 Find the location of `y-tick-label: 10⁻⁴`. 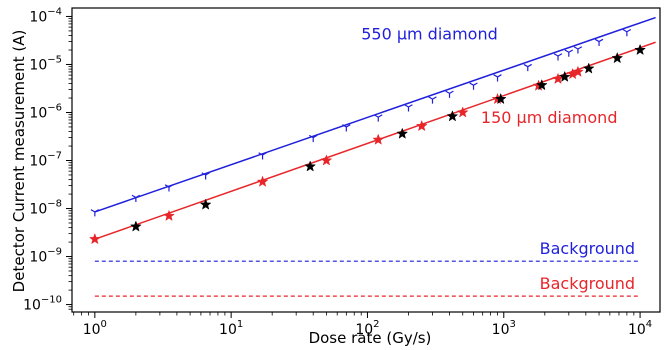

y-tick-label: 10⁻⁴ is located at coordinates (45, 15).